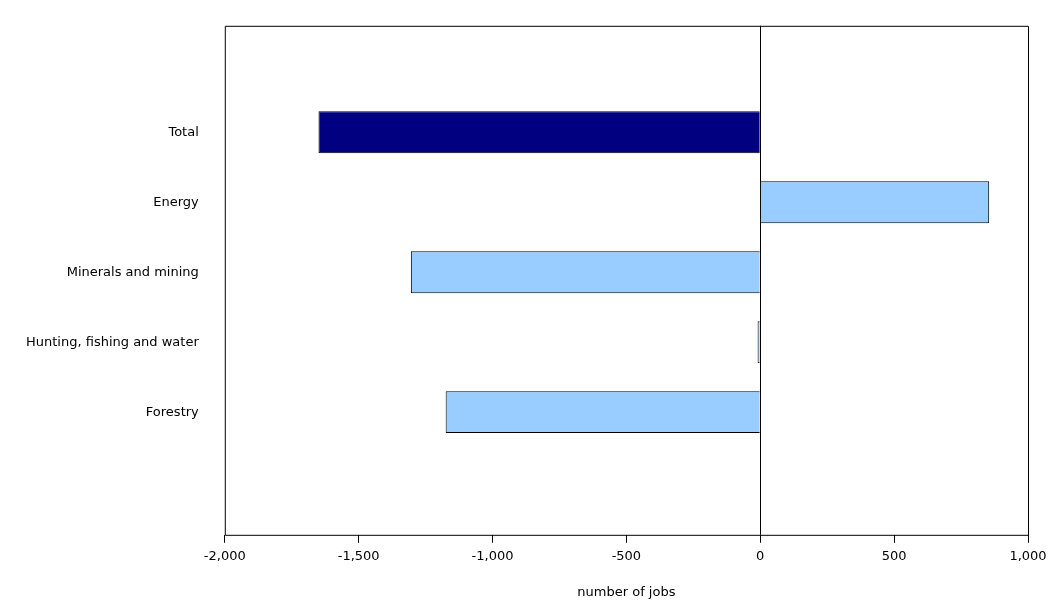 The width and height of the screenshot is (1058, 608). I want to click on y-tick-label: Forestry, so click(172, 411).